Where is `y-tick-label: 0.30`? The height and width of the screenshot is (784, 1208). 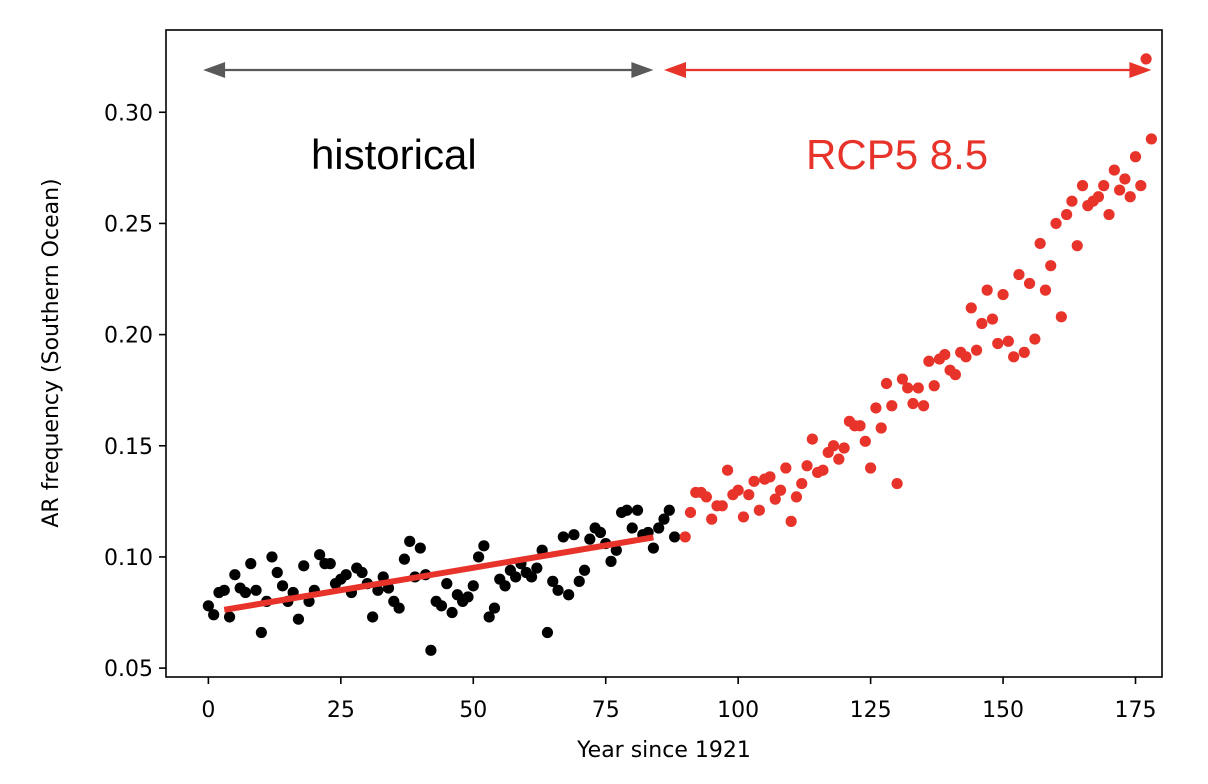
y-tick-label: 0.30 is located at coordinates (128, 113).